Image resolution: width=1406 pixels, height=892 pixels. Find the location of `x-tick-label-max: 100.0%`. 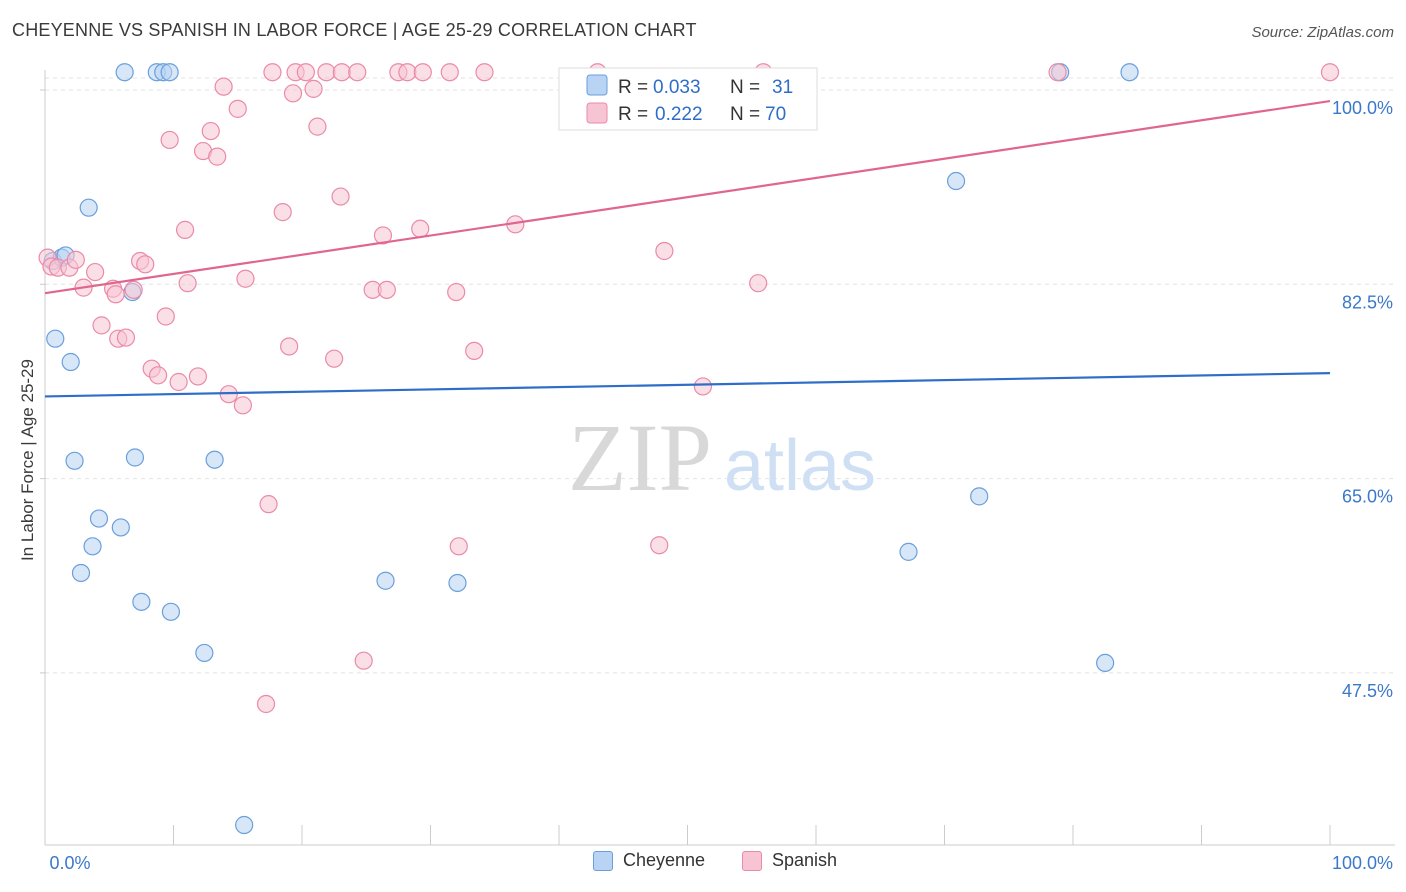

x-tick-label-max: 100.0% is located at coordinates (1362, 863).